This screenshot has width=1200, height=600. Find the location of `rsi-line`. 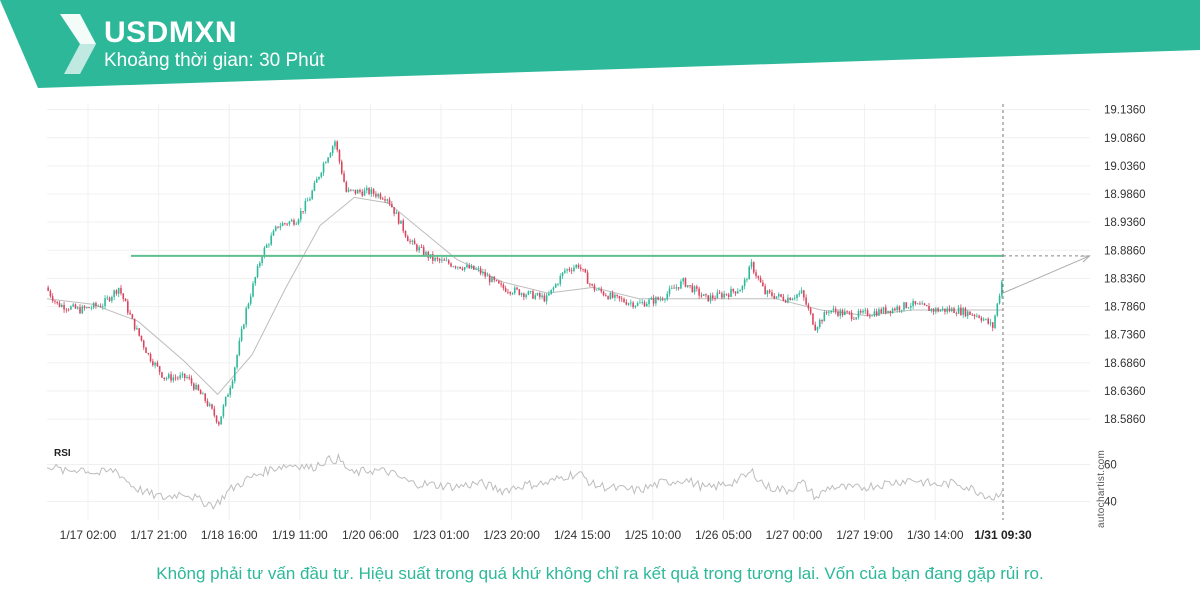

rsi-line is located at coordinates (525, 481).